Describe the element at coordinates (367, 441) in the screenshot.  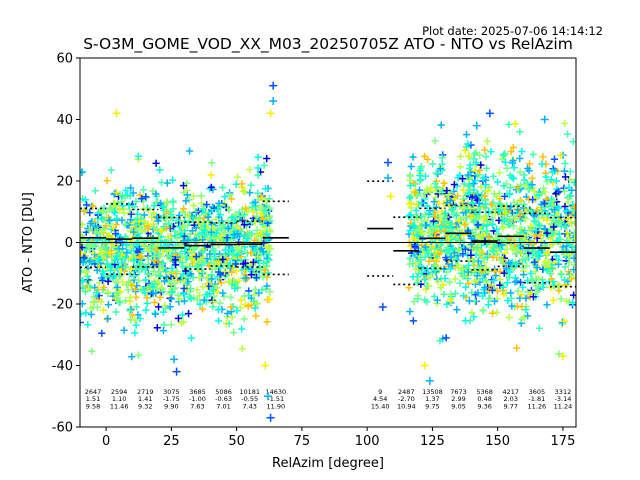
I see `x-tick-label: 100` at that location.